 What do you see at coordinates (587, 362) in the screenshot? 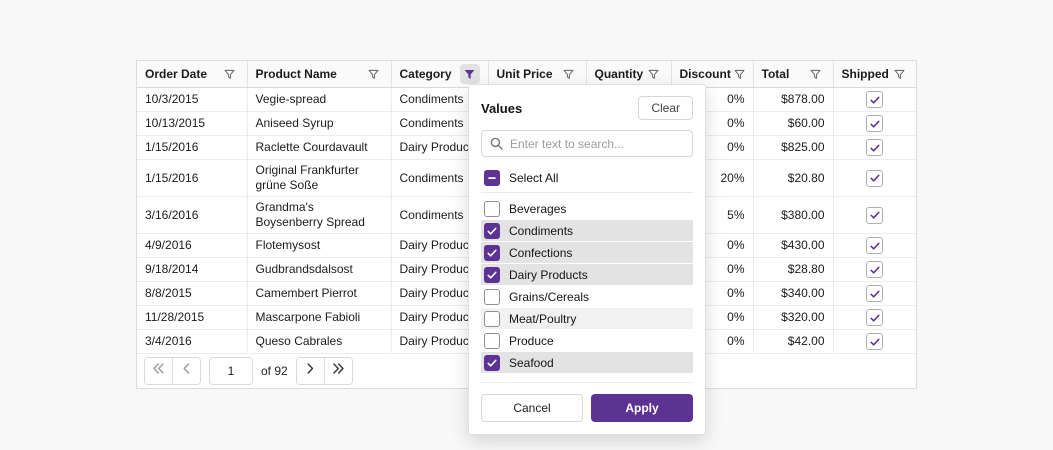
I see `filter-value-item: Seafood` at bounding box center [587, 362].